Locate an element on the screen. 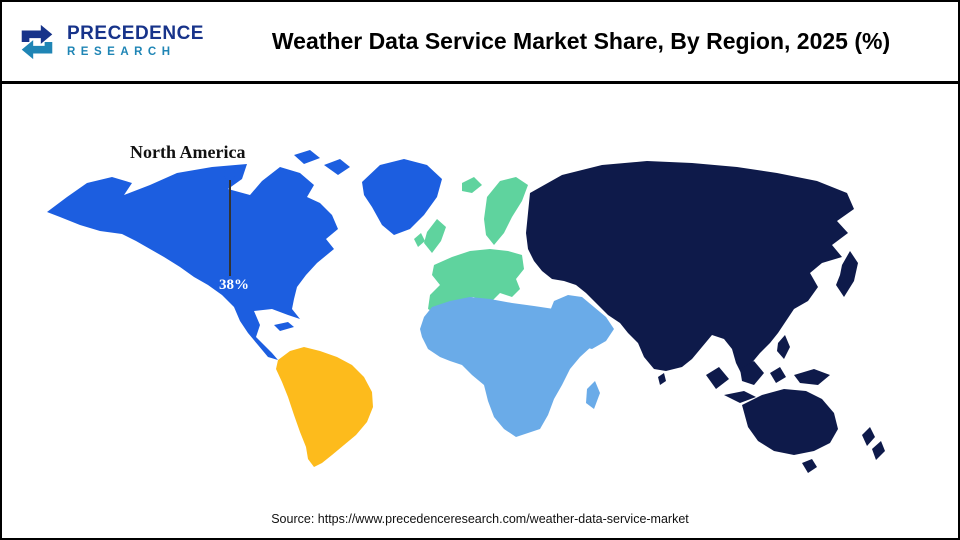  java is located at coordinates (740, 397).